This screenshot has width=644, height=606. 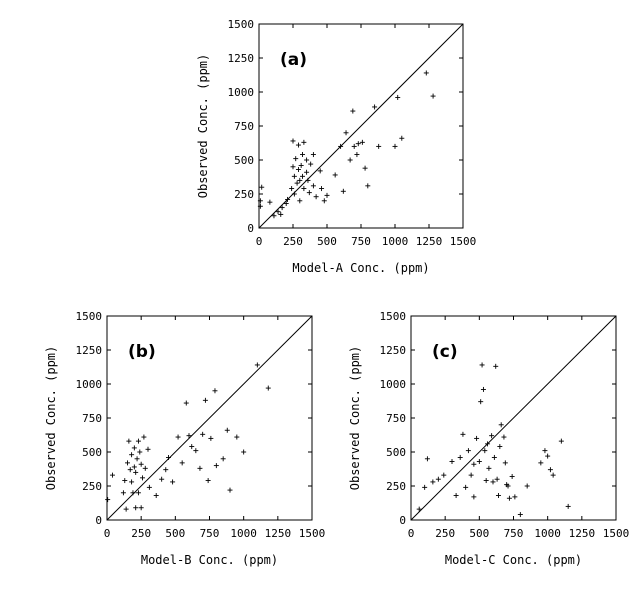 I want to click on y-tick-label: 1250, so click(x=89, y=350).